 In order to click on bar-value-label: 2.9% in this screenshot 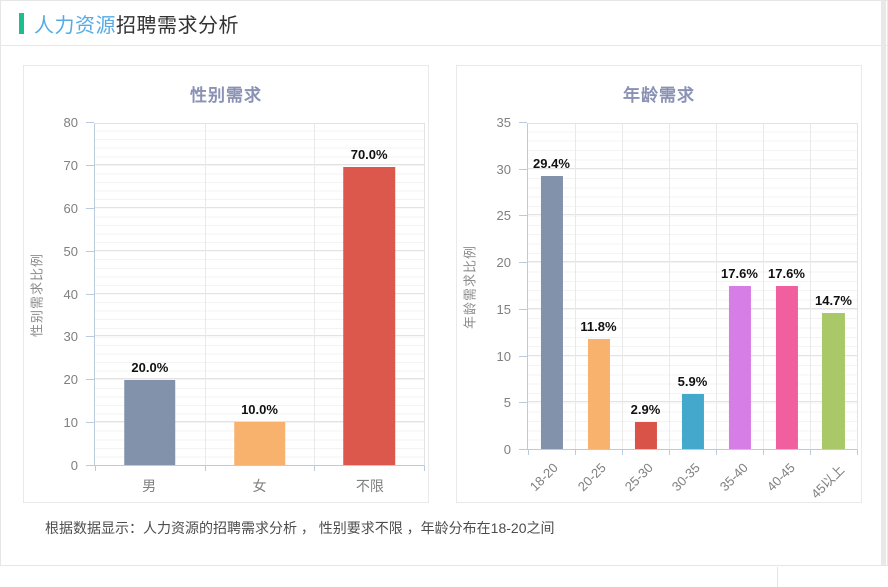, I will do `click(645, 410)`.